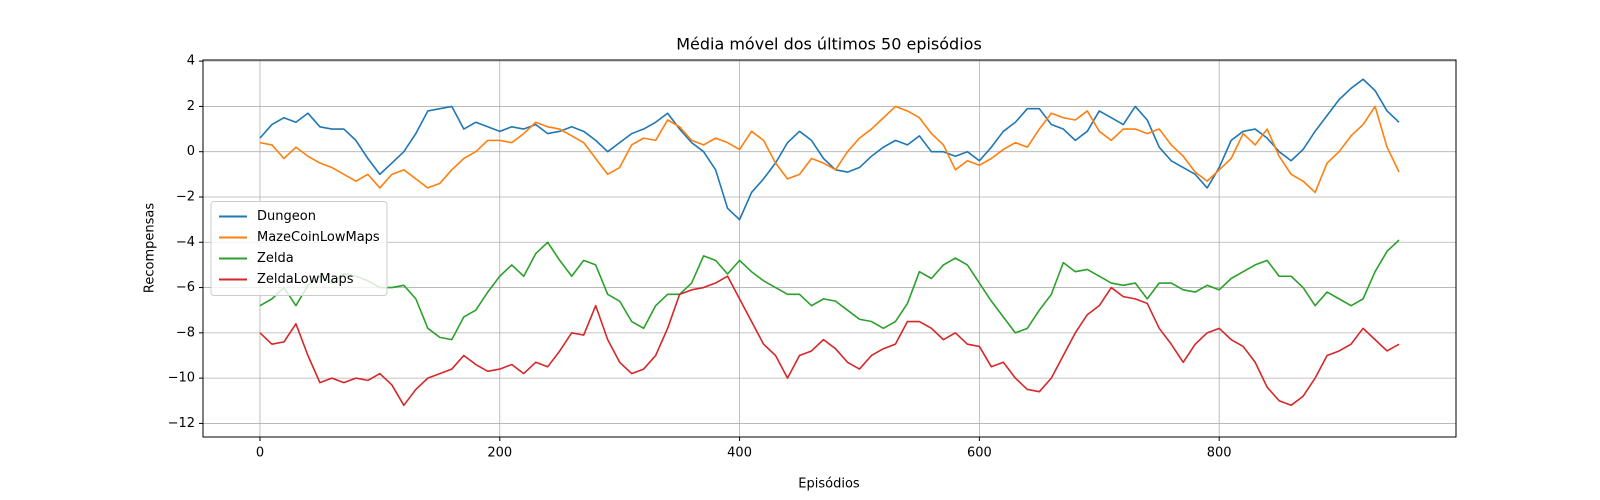  Describe the element at coordinates (260, 453) in the screenshot. I see `x-tick-label: 0` at that location.